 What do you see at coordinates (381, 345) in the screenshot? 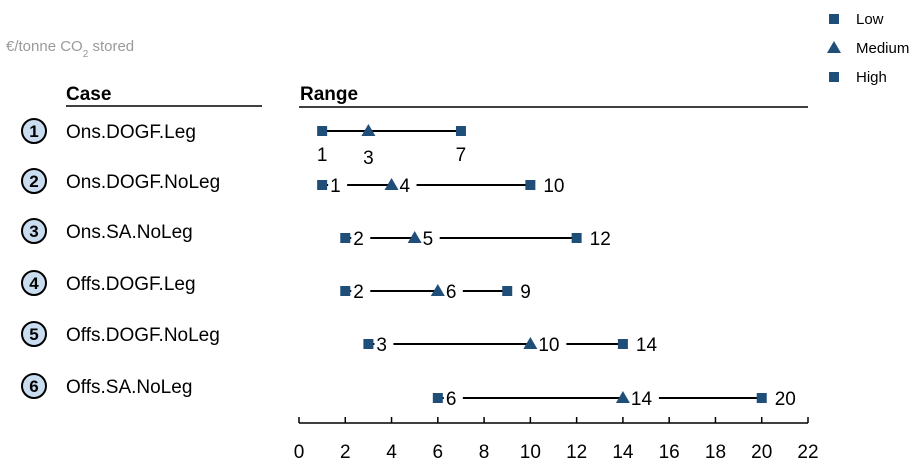
I see `low-value-label: 3` at bounding box center [381, 345].